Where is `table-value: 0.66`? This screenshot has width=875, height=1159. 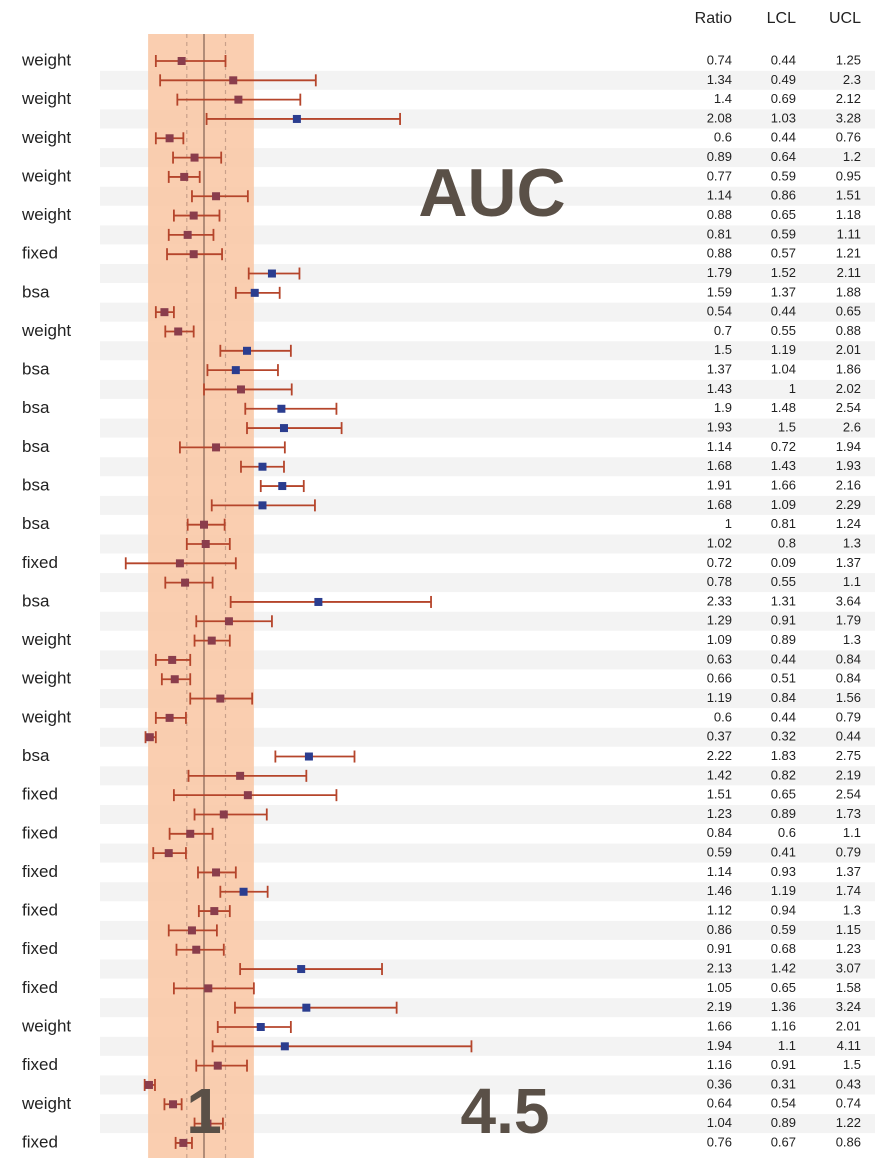
table-value: 0.66 is located at coordinates (719, 678).